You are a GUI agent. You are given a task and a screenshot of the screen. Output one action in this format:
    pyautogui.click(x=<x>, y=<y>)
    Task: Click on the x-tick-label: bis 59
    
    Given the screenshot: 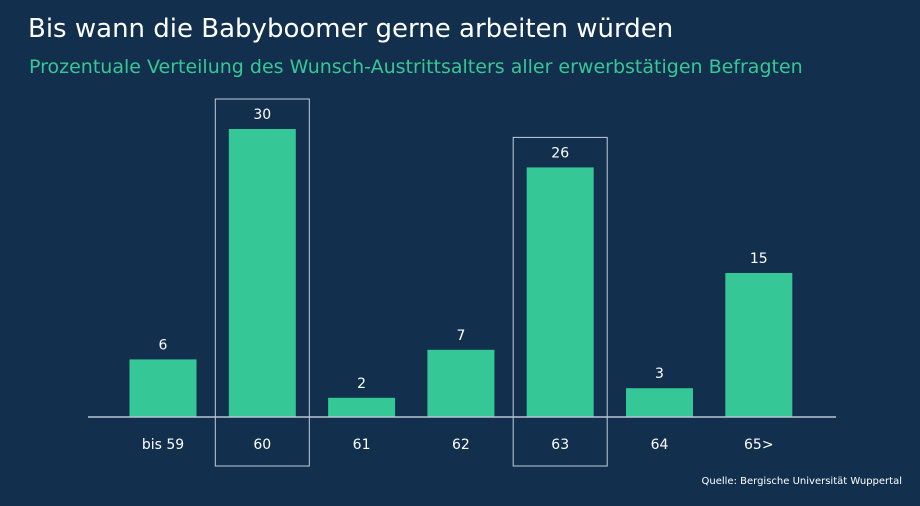 What is the action you would take?
    pyautogui.click(x=163, y=445)
    